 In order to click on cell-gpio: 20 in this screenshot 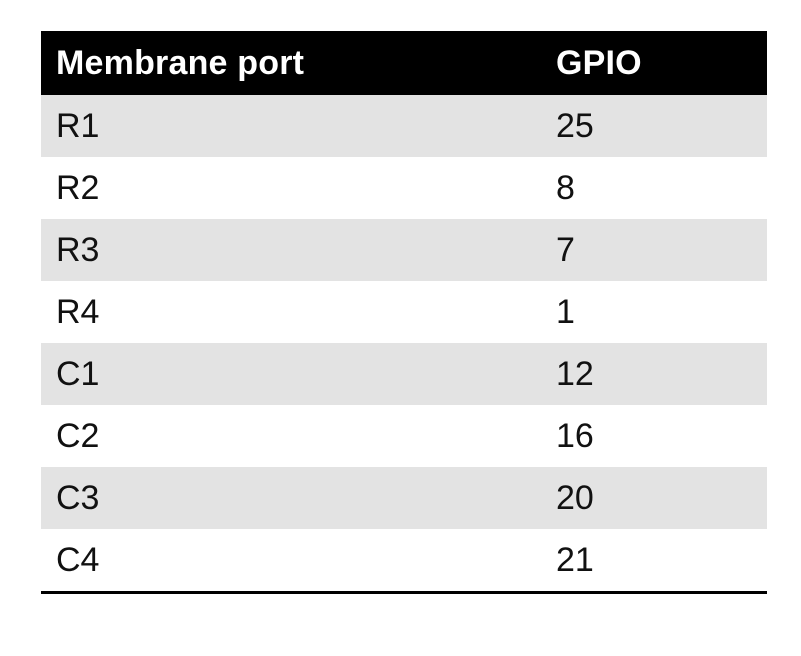, I will do `click(575, 497)`.